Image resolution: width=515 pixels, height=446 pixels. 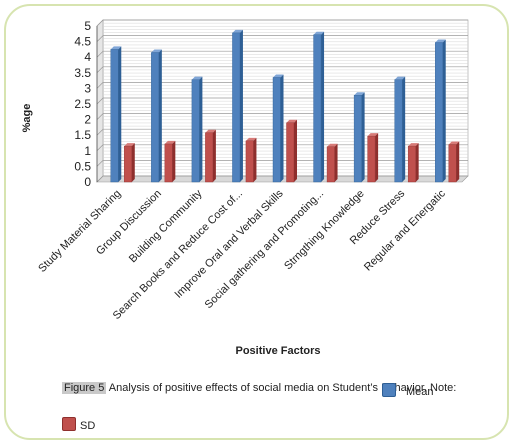 What do you see at coordinates (82, 42) in the screenshot?
I see `y-tick-label: 4.5` at bounding box center [82, 42].